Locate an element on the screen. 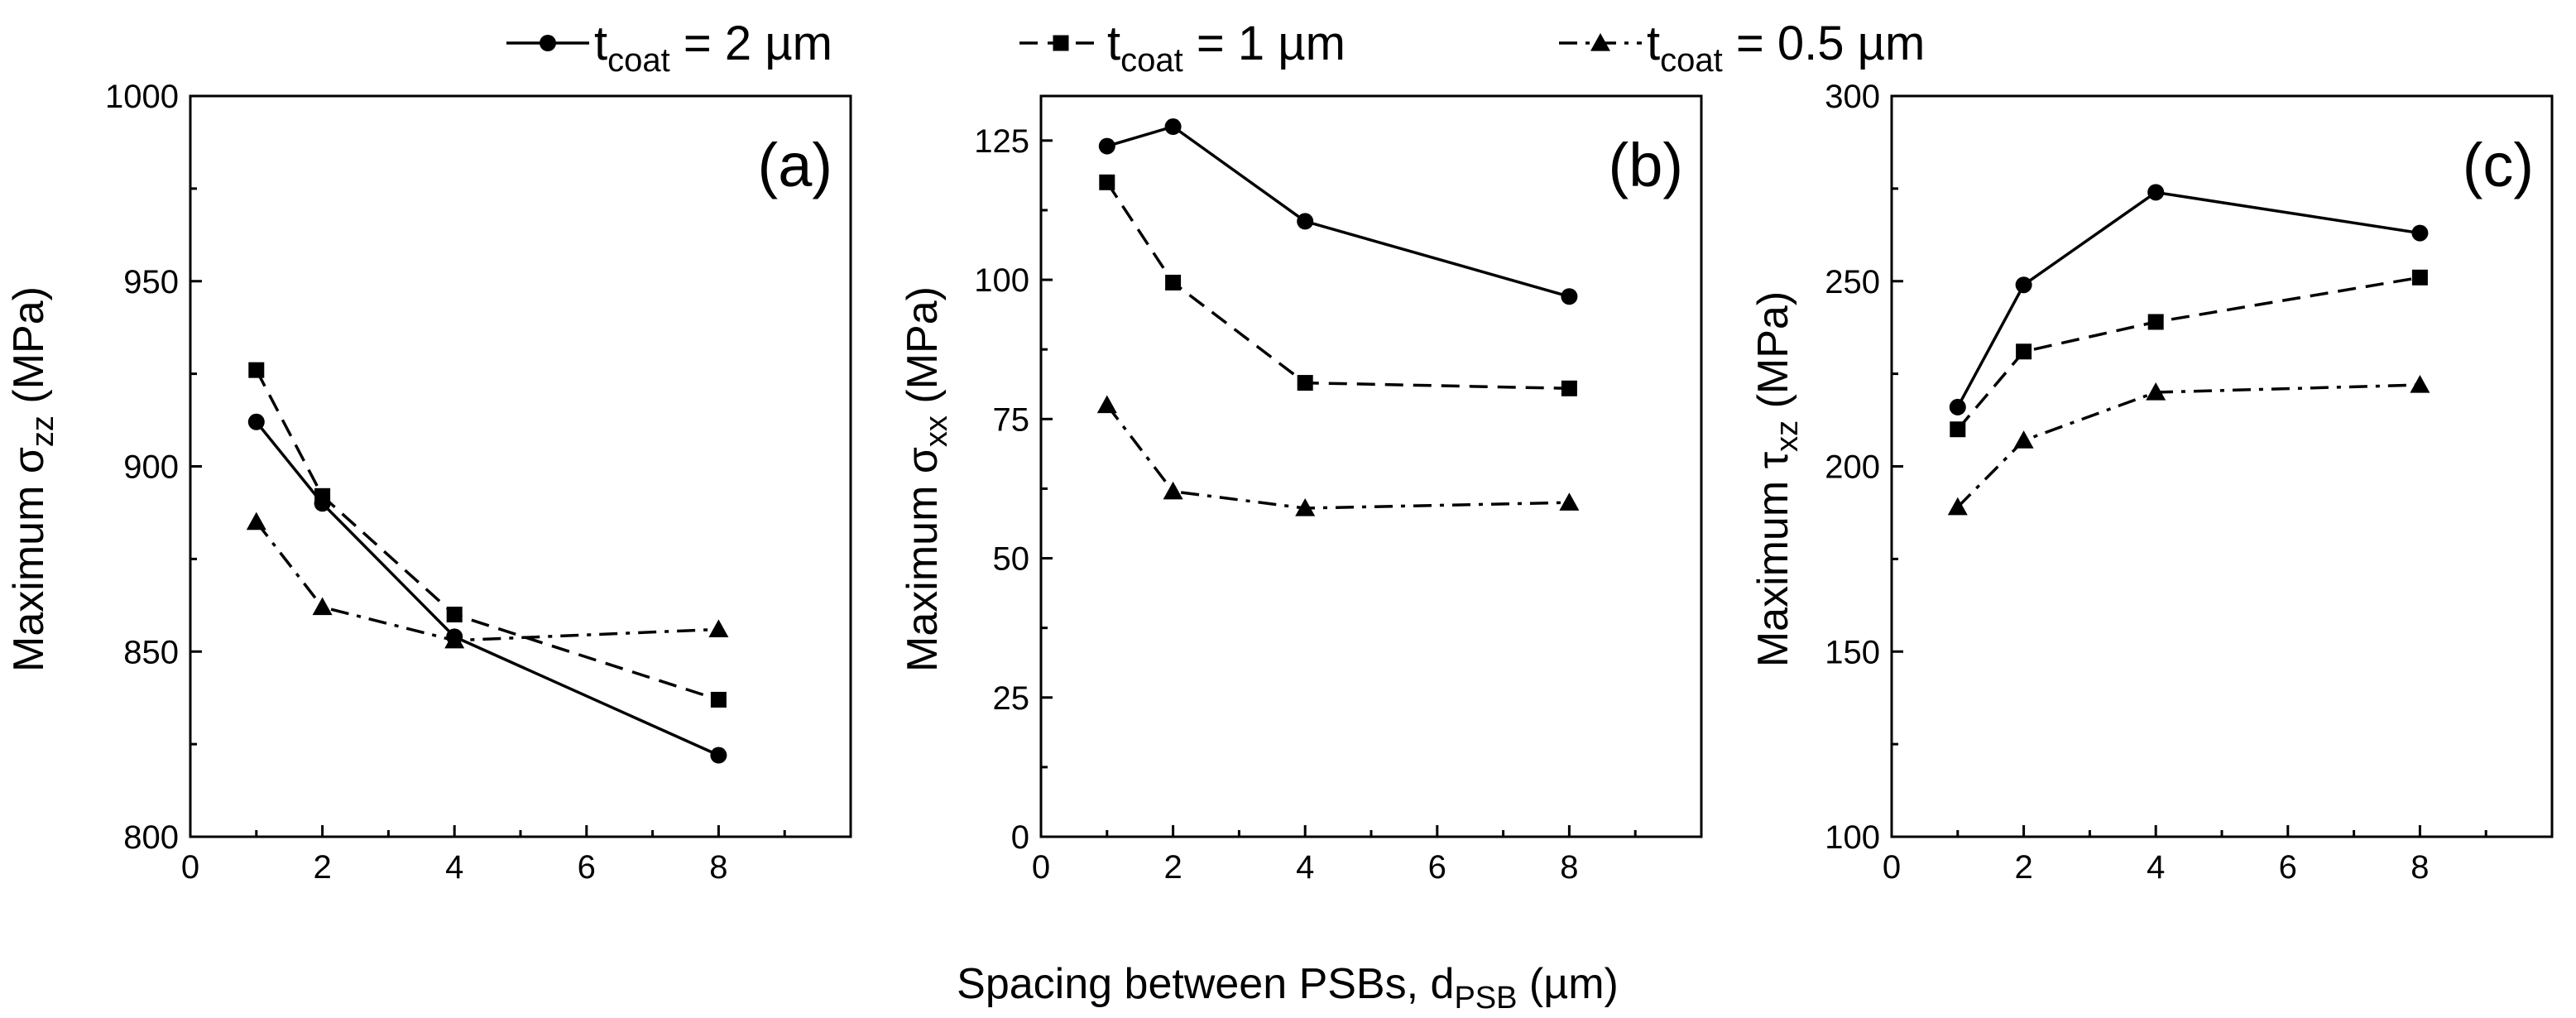  panel-a-x-tick-label: 4 is located at coordinates (454, 867).